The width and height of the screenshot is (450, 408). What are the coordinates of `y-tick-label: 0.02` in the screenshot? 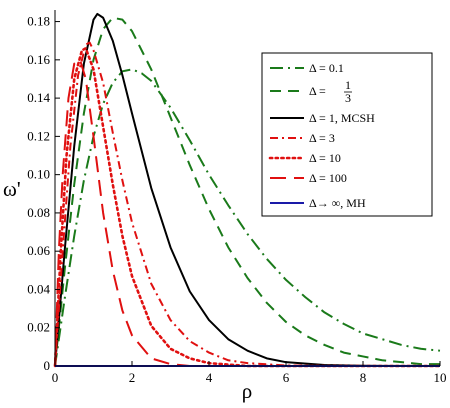 It's located at (38, 327).